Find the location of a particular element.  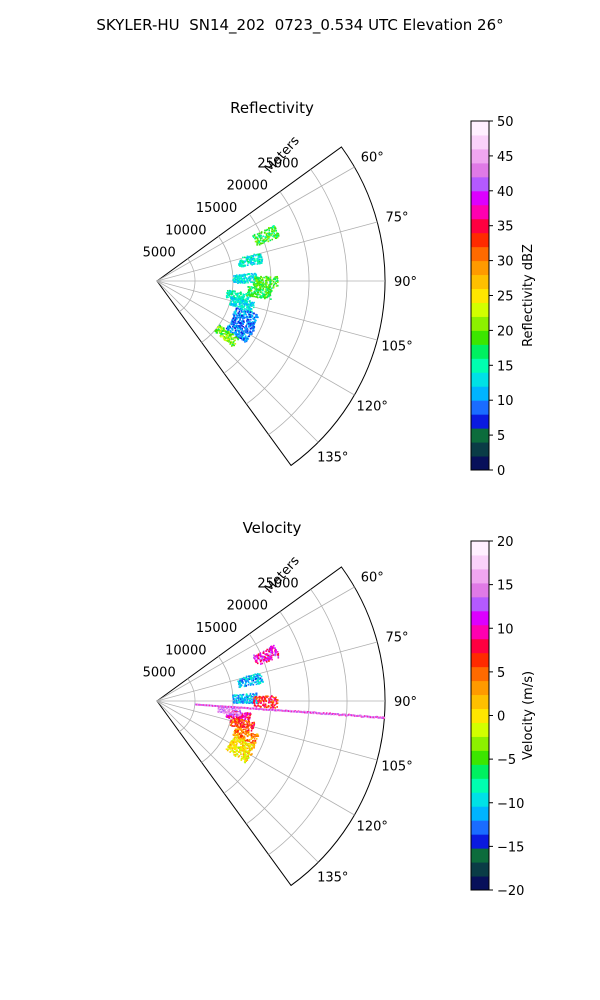

velocity-colorbar-tick-label: −5 is located at coordinates (506, 760).